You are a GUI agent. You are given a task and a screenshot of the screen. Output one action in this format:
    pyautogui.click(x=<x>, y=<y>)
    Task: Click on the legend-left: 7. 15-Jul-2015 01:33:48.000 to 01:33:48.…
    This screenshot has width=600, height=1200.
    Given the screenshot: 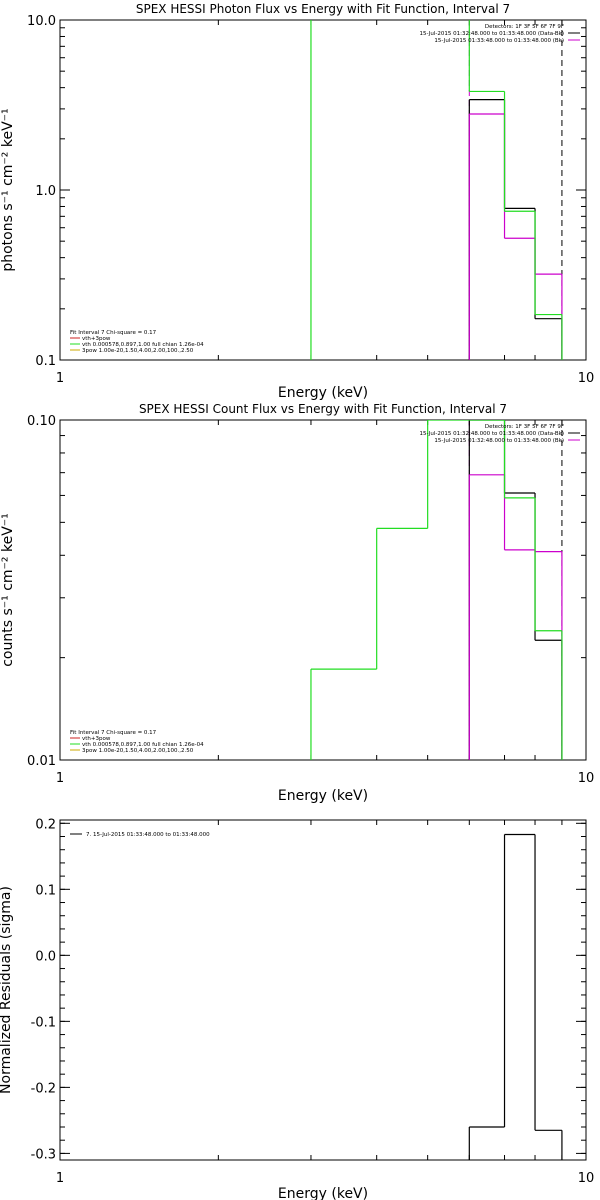 What is the action you would take?
    pyautogui.click(x=140, y=835)
    